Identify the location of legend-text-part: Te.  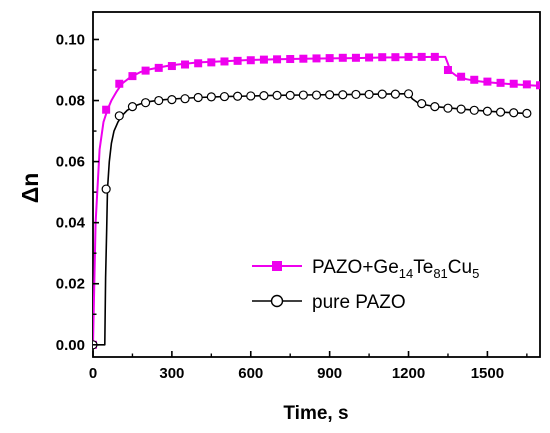
(423, 267).